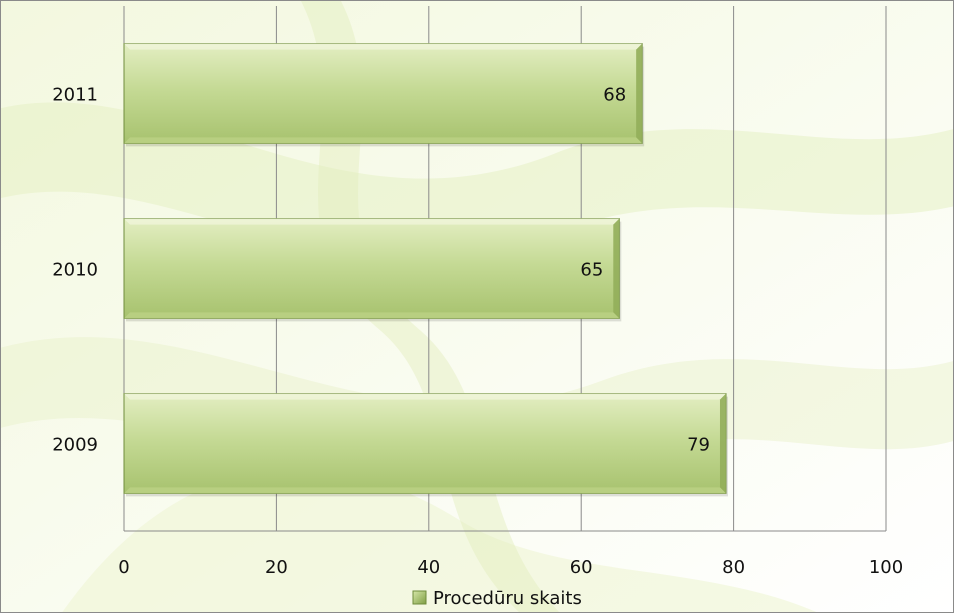 This screenshot has width=954, height=613. Describe the element at coordinates (419, 597) in the screenshot. I see `legend-swatch` at that location.